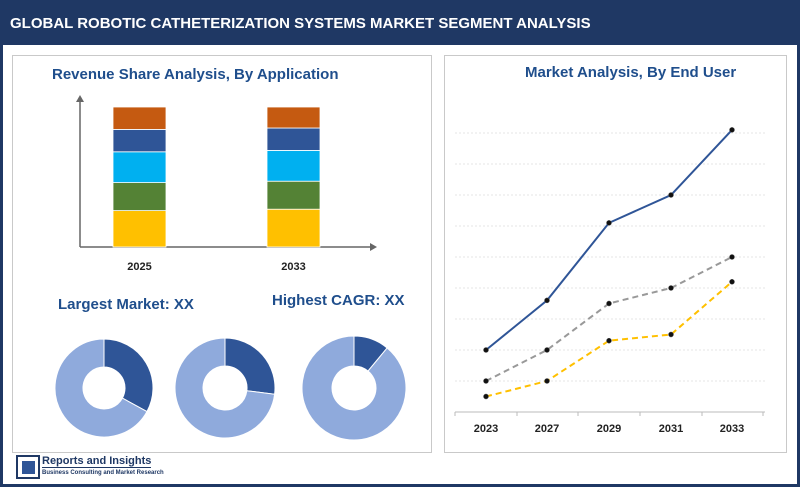 This screenshot has height=487, width=800. Describe the element at coordinates (103, 473) in the screenshot. I see `logo-tagline: Business Consulting and Market Research` at that location.